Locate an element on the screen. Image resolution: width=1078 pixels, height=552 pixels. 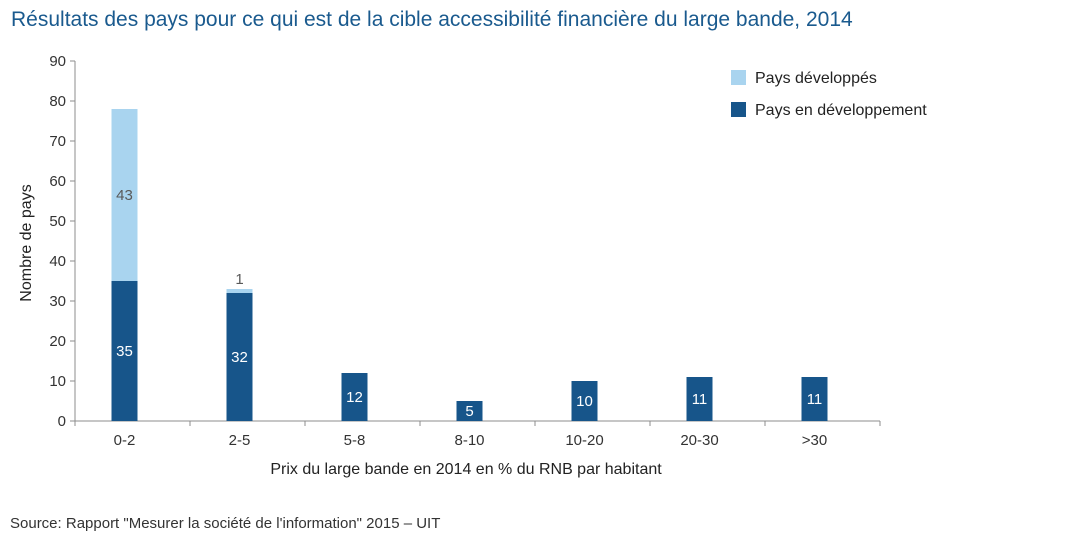
data-label-developed: 43 is located at coordinates (124, 195).